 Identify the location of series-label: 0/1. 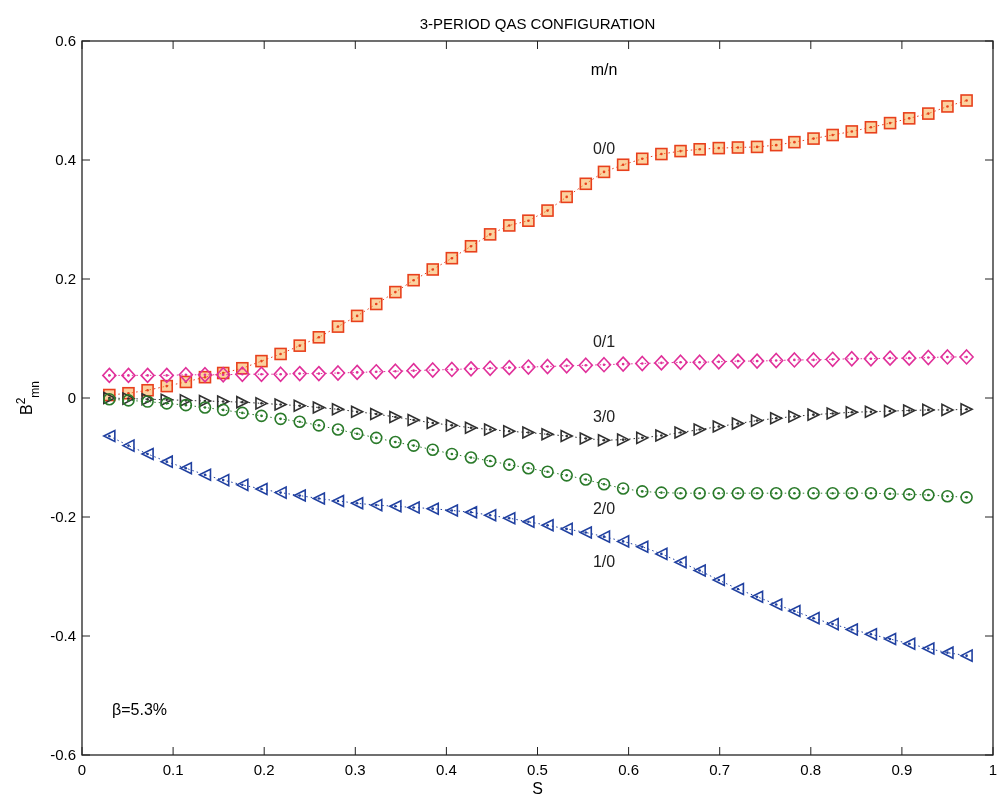
(604, 341).